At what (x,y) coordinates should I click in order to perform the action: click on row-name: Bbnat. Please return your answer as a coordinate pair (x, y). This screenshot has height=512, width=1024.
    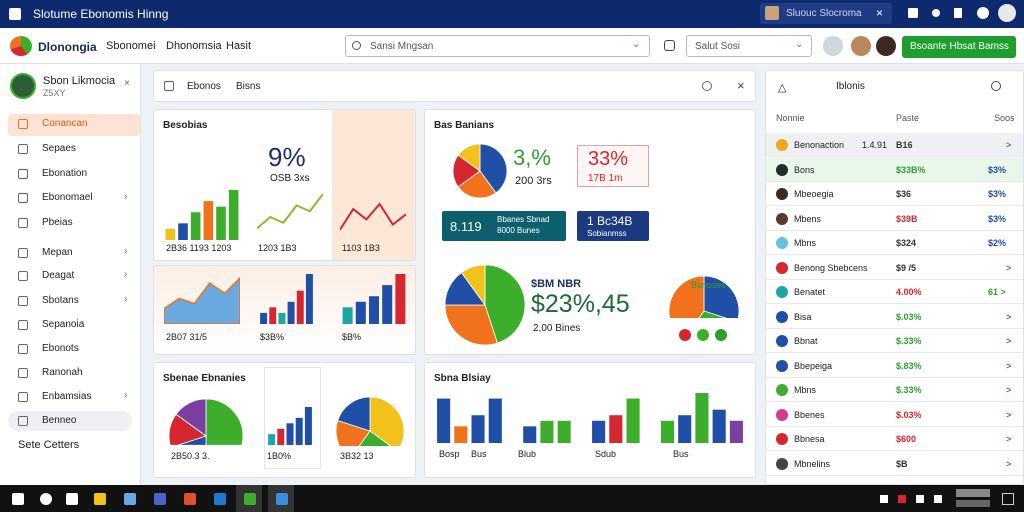
    Looking at the image, I should click on (806, 341).